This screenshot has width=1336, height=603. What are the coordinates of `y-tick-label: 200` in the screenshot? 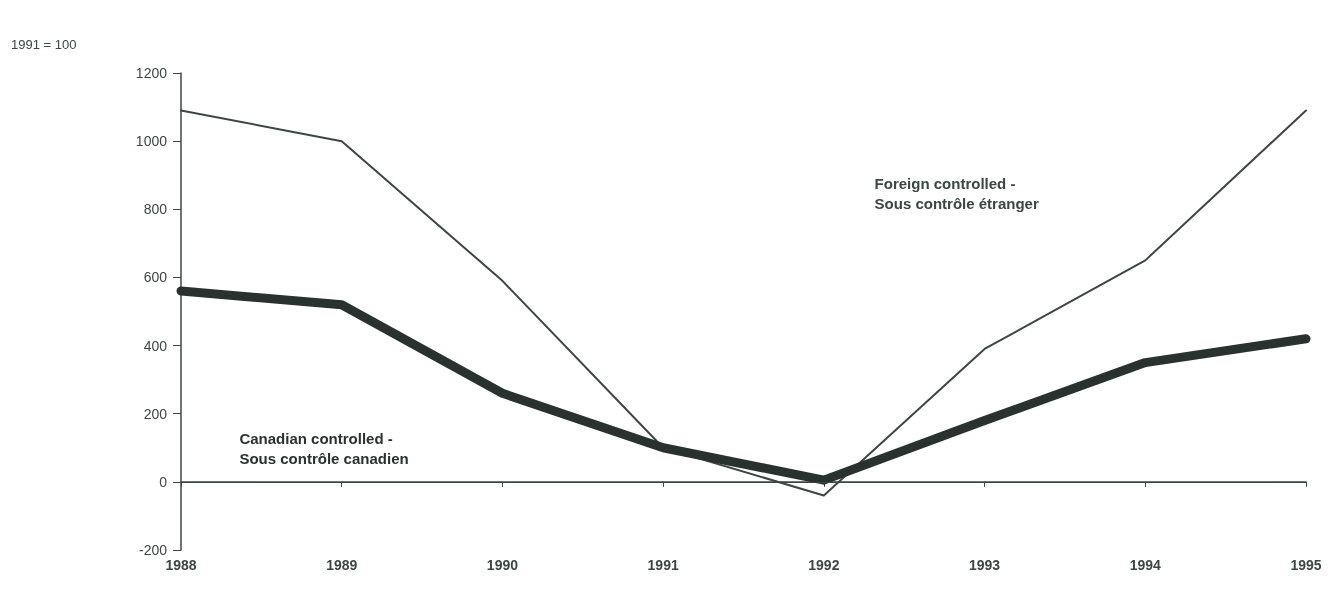 It's located at (155, 413).